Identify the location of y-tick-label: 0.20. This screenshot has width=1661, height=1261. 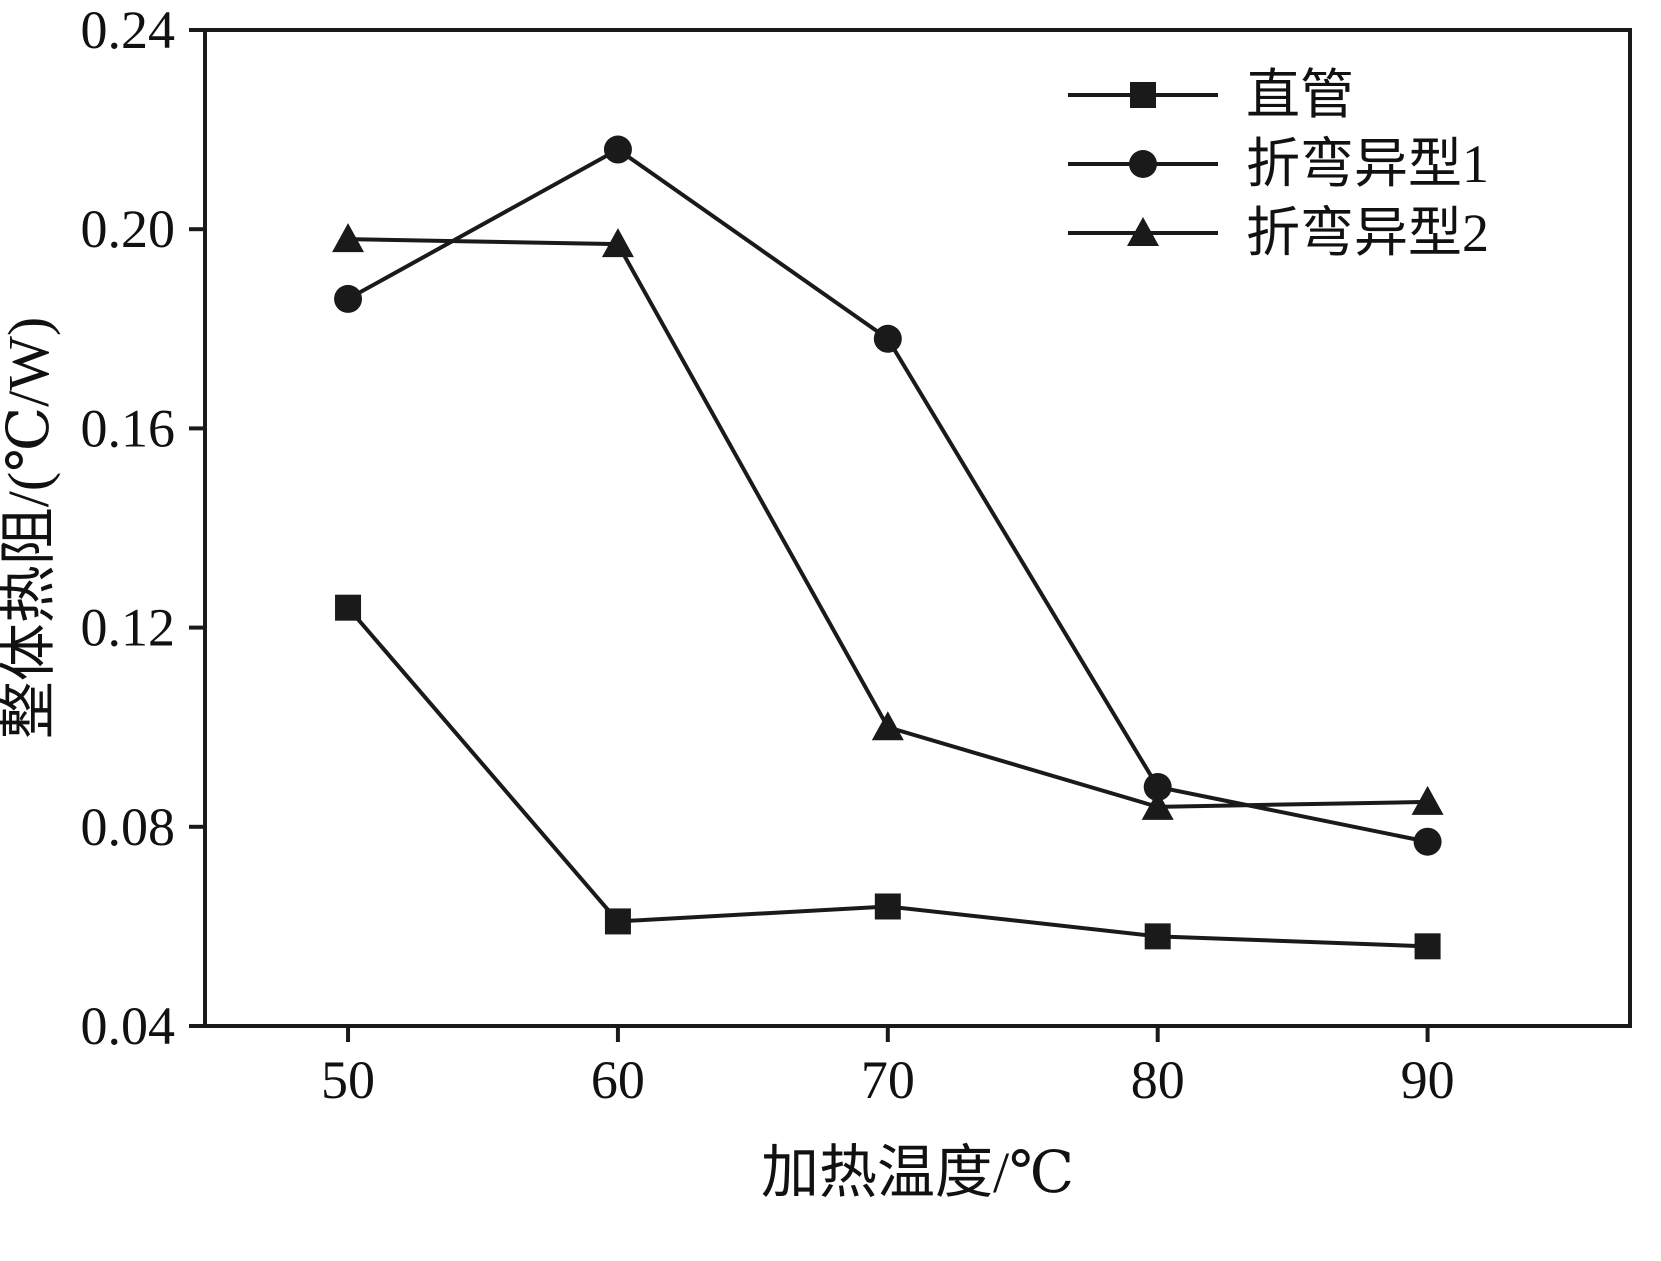
(128, 229).